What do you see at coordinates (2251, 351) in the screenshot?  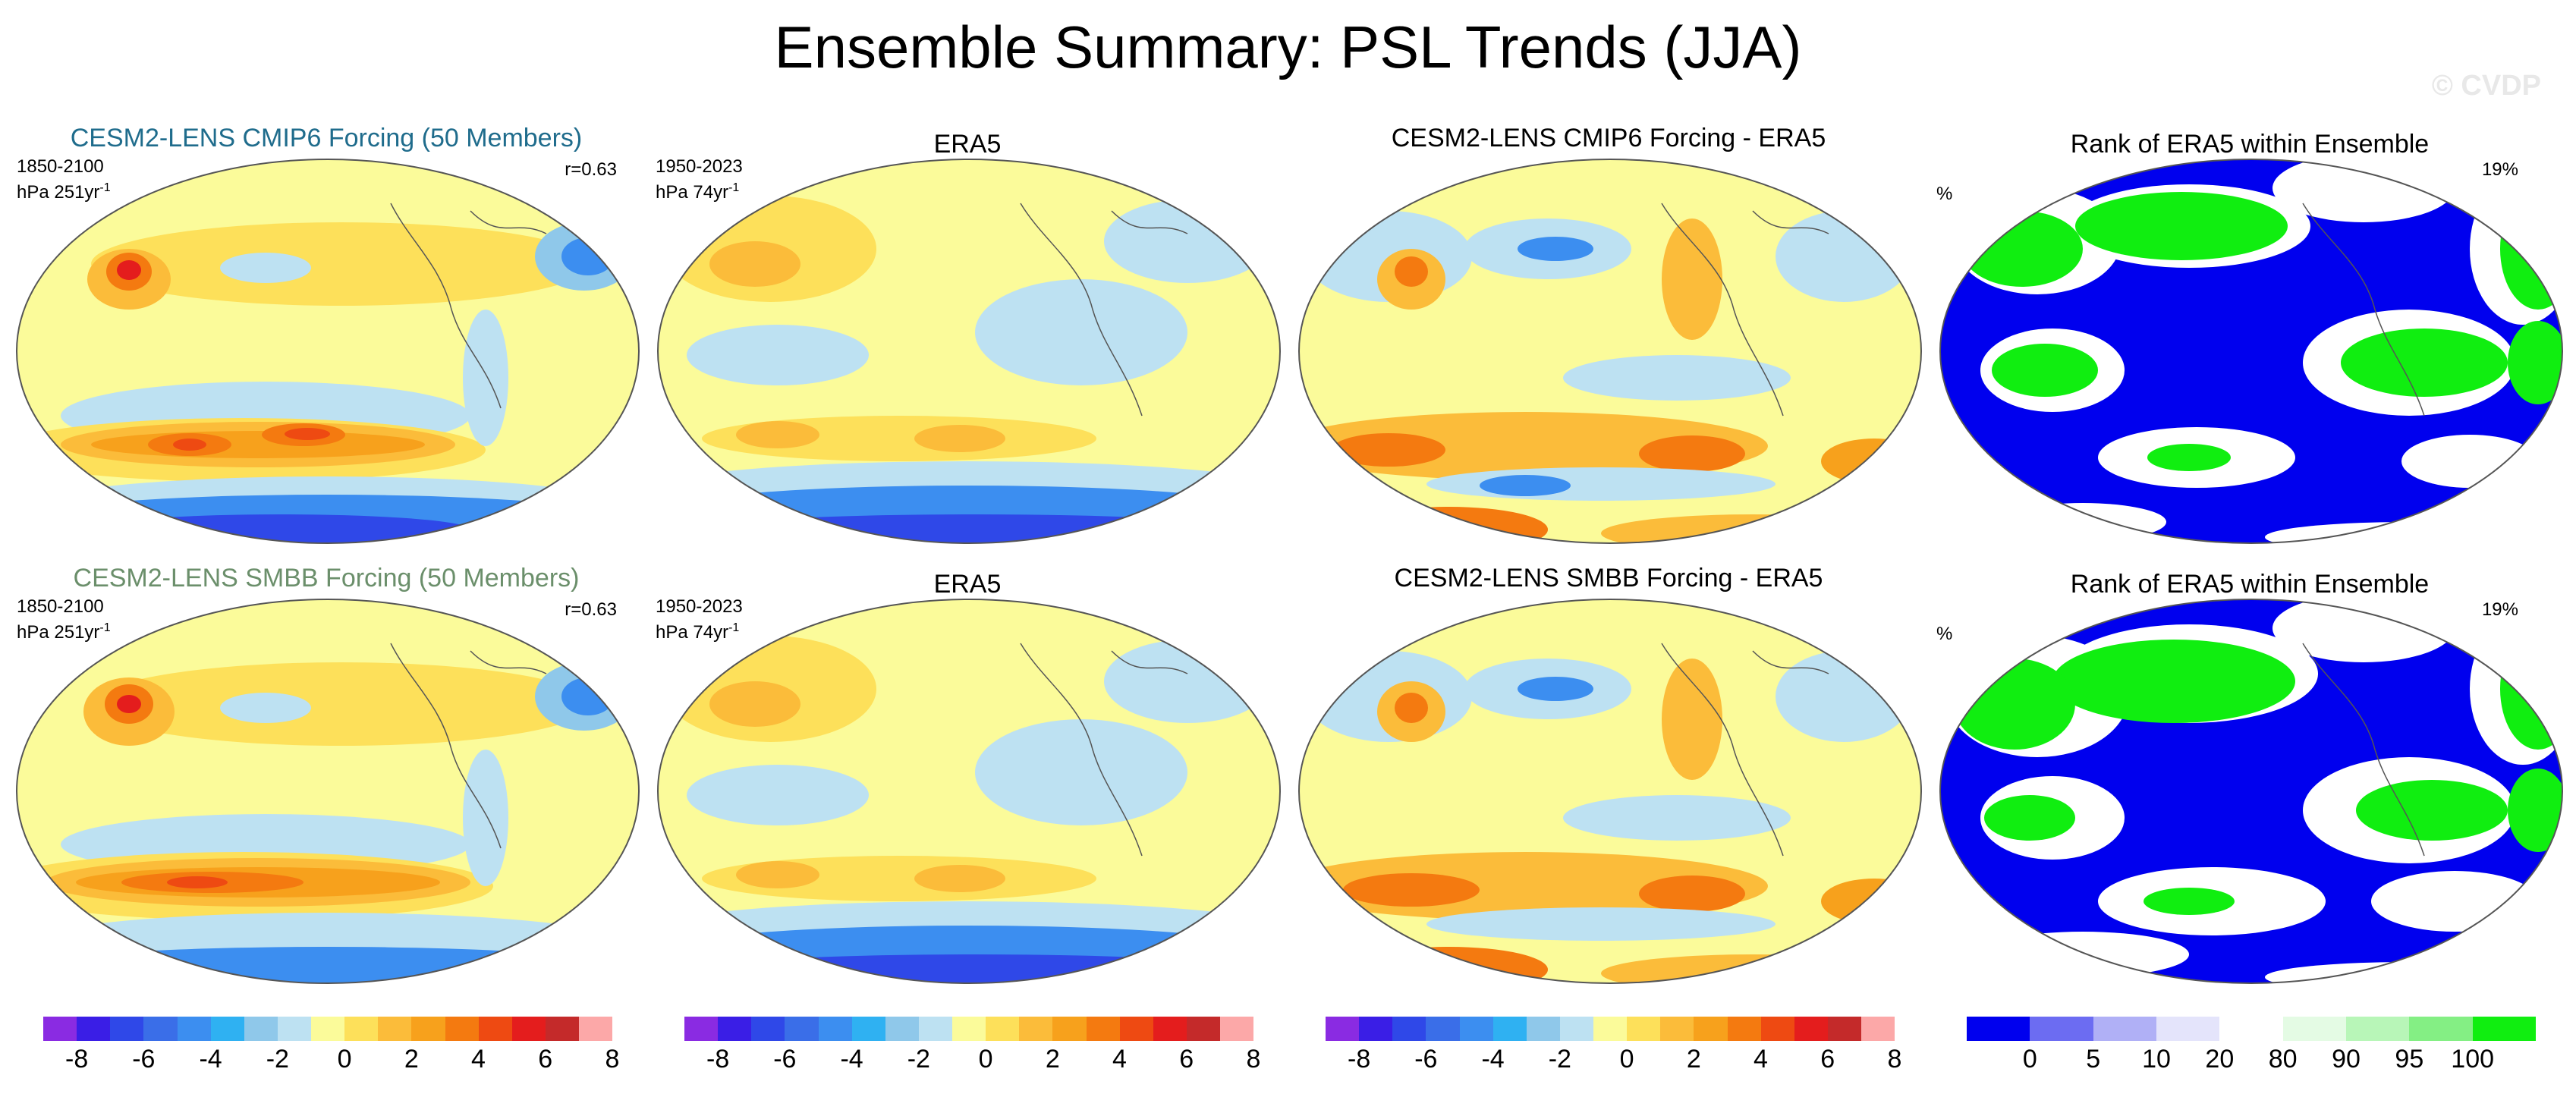 I see `map-rank-row1` at bounding box center [2251, 351].